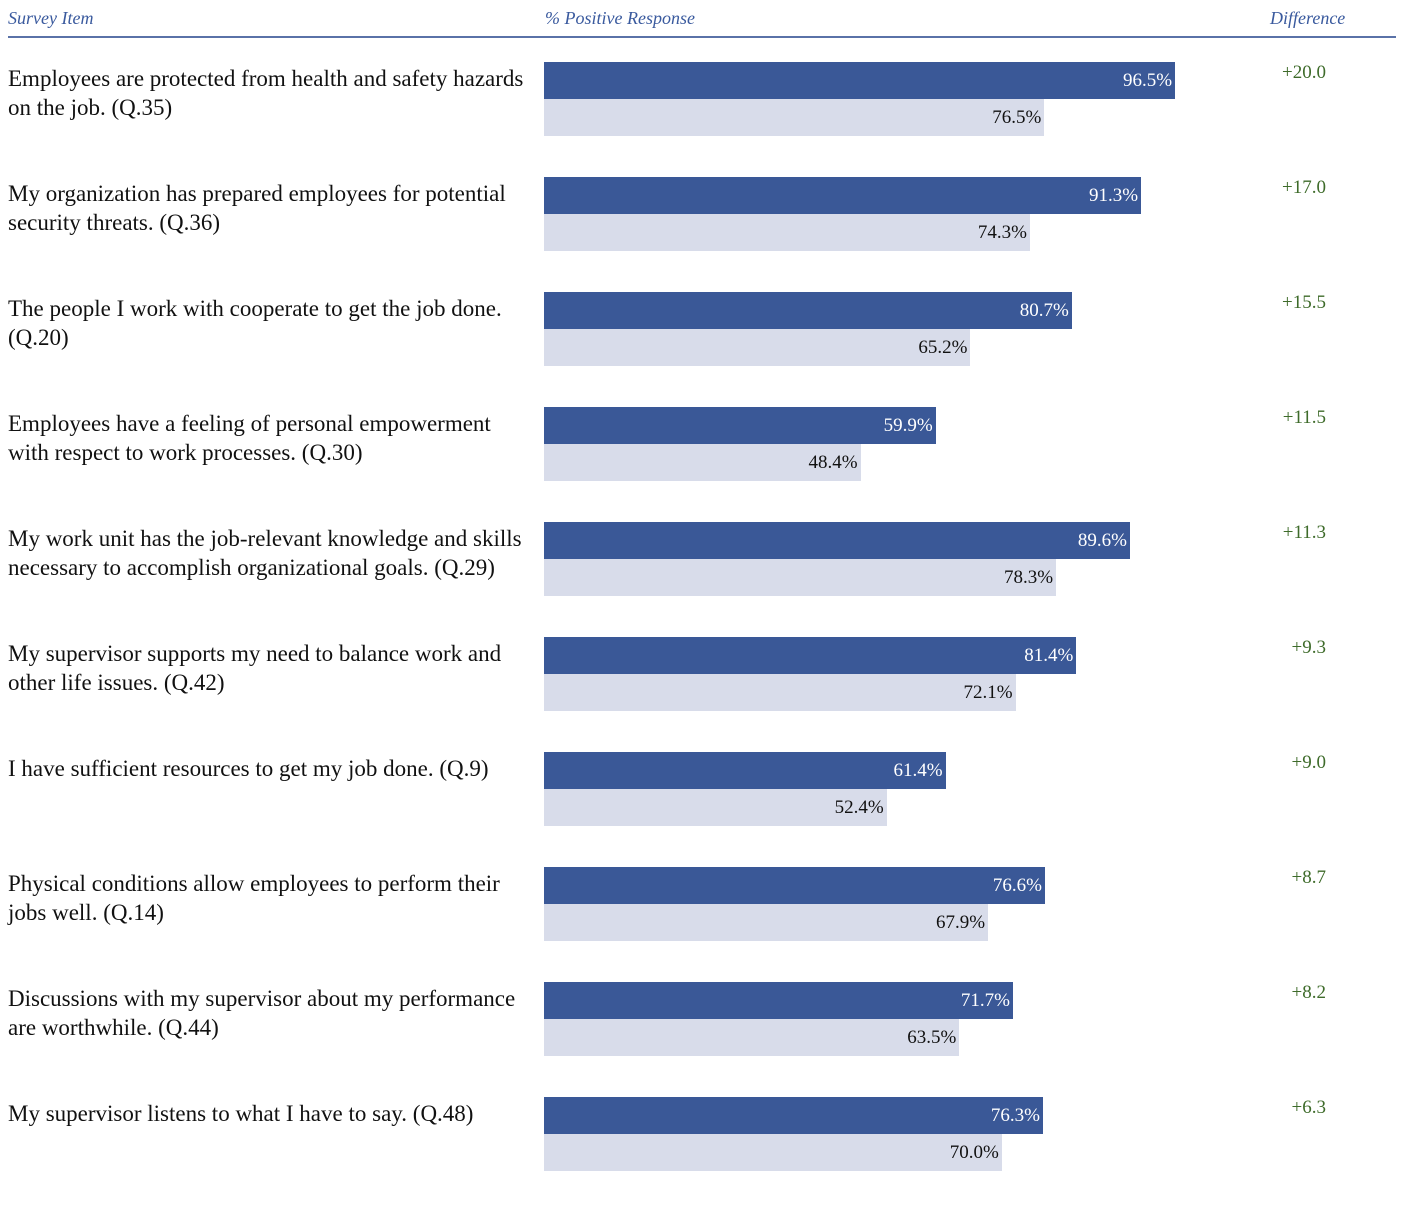  What do you see at coordinates (740, 425) in the screenshot?
I see `bar-primary: 59.9%` at bounding box center [740, 425].